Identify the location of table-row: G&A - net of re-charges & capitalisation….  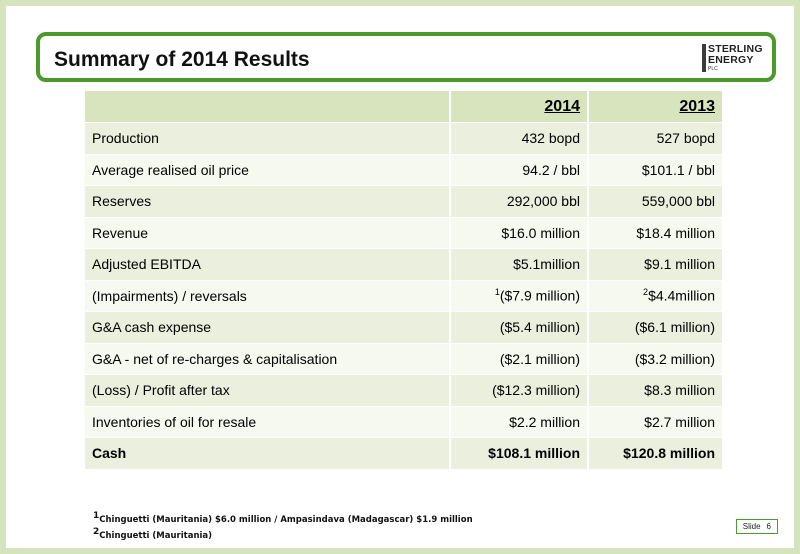
(403, 359).